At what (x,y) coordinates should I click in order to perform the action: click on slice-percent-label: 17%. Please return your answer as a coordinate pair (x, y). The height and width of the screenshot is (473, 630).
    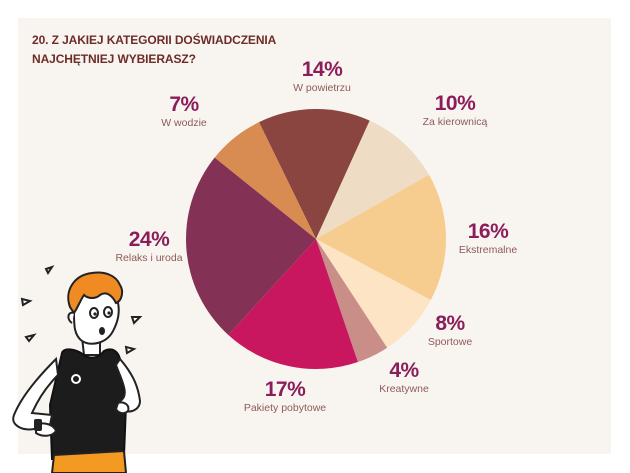
    Looking at the image, I should click on (285, 389).